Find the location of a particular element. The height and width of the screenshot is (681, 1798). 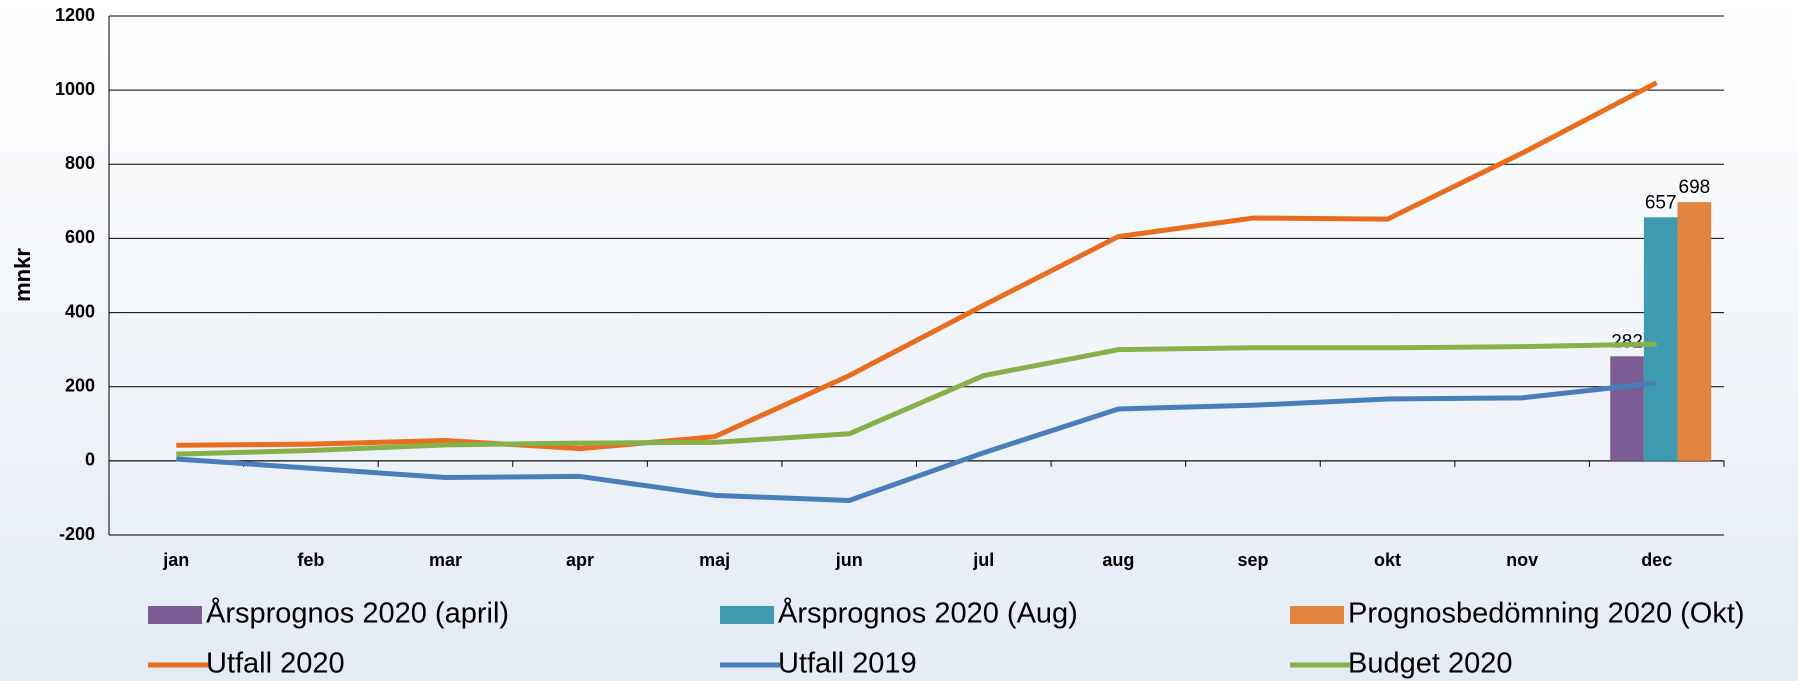

x-tick-label: aug is located at coordinates (1118, 560).